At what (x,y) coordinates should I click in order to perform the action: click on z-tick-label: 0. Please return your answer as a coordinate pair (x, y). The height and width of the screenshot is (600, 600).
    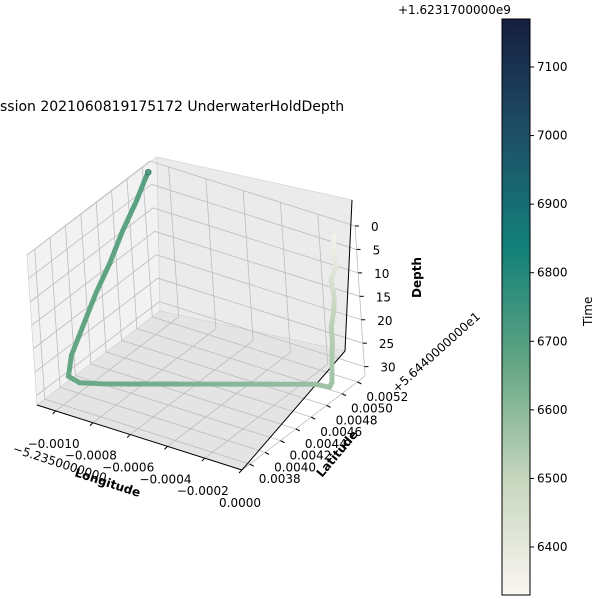
    Looking at the image, I should click on (375, 227).